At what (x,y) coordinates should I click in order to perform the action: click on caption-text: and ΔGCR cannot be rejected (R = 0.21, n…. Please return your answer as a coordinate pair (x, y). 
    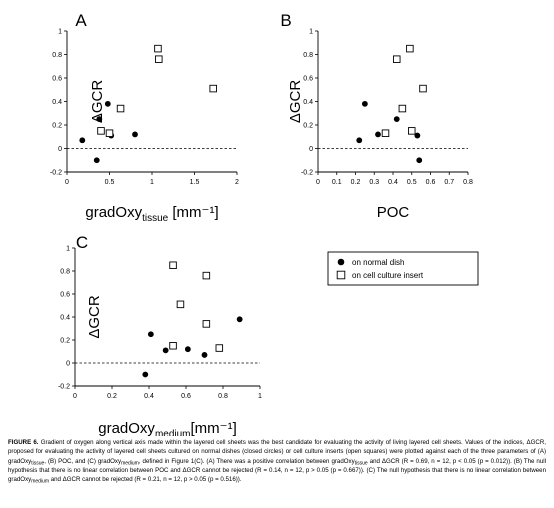
    Looking at the image, I should click on (145, 480).